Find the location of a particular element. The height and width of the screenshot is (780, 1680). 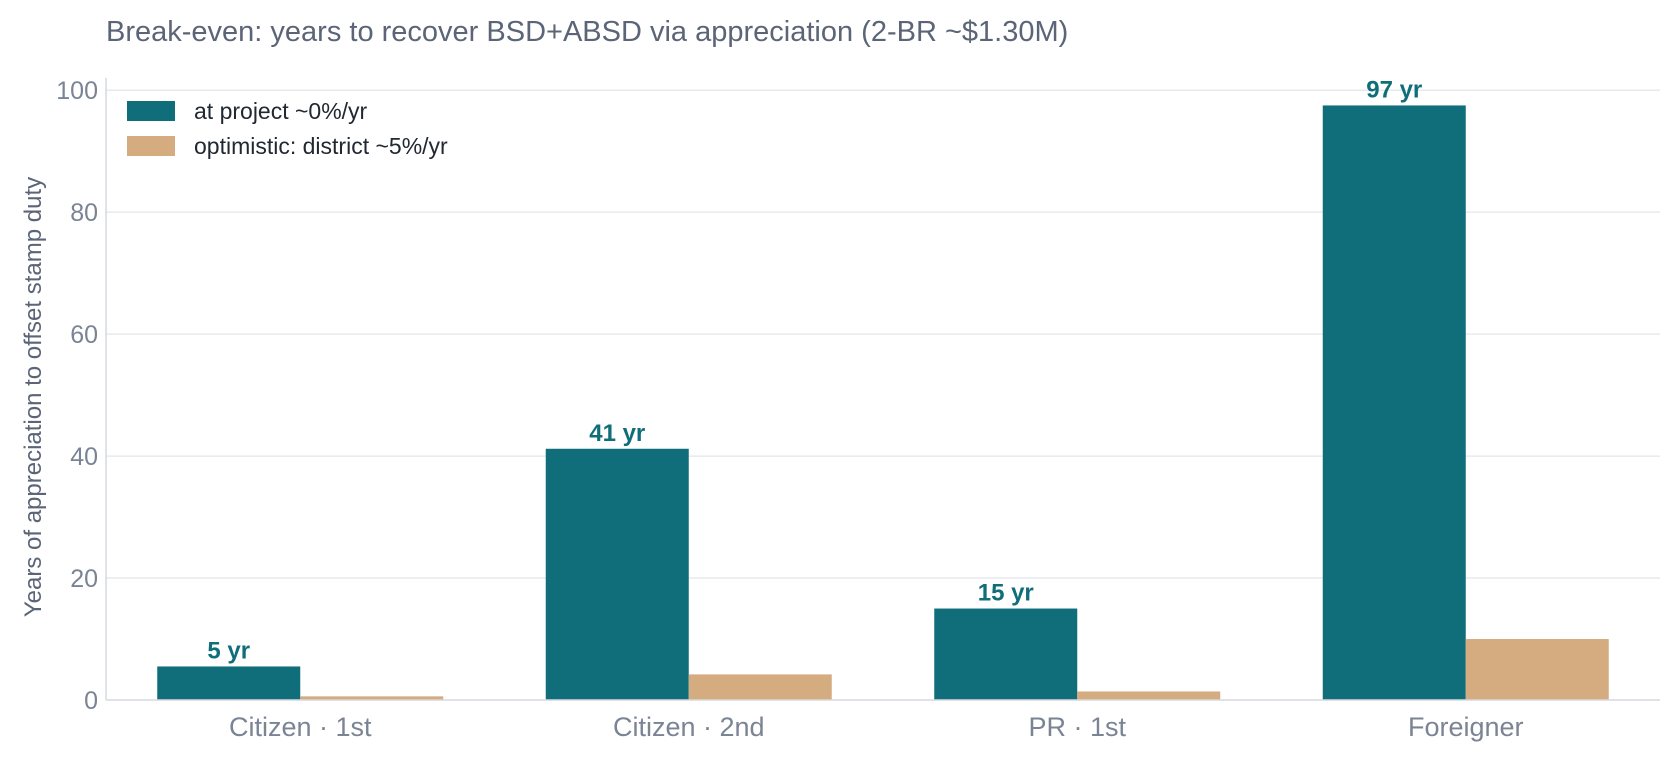

y-tick-label: 60 is located at coordinates (84, 335).